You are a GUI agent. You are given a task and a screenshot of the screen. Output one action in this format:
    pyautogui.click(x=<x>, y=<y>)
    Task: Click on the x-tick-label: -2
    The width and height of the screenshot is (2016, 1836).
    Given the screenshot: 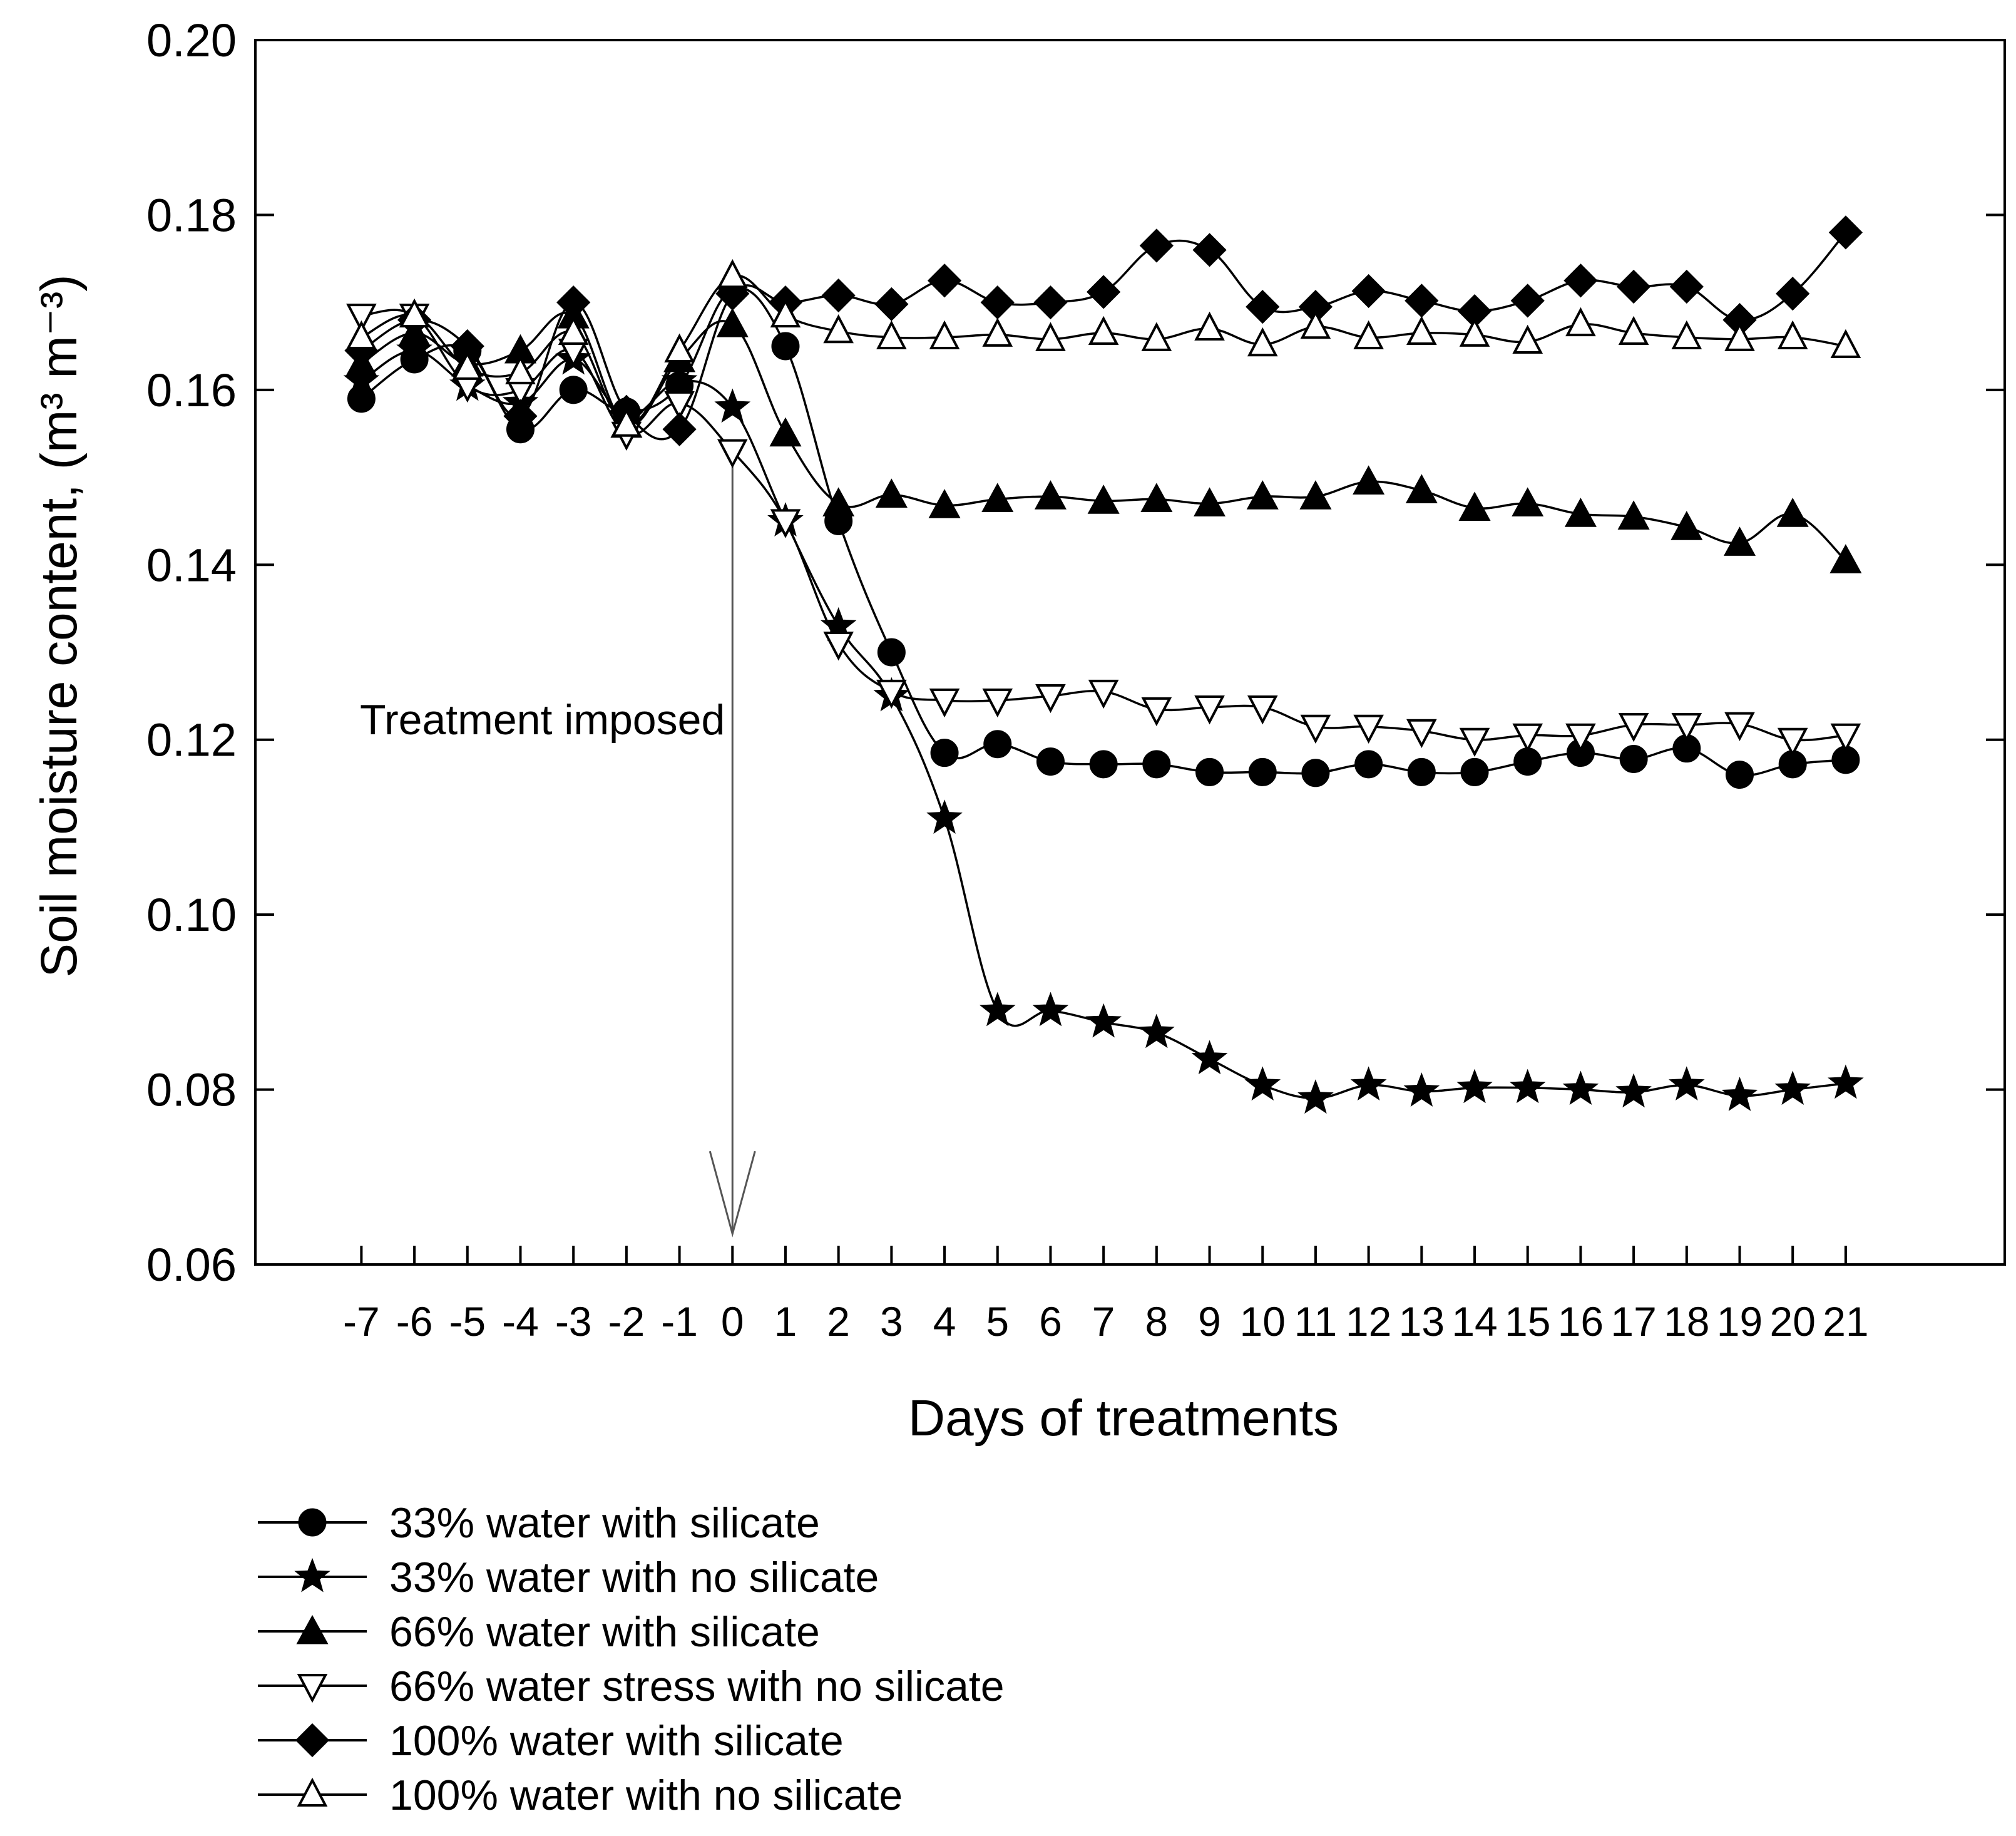 What is the action you would take?
    pyautogui.click(x=626, y=1321)
    